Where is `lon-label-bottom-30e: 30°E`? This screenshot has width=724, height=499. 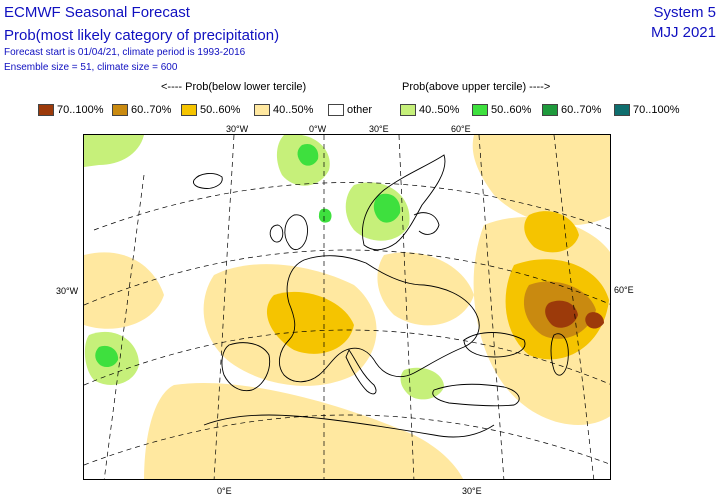
lon-label-bottom-30e: 30°E is located at coordinates (472, 491).